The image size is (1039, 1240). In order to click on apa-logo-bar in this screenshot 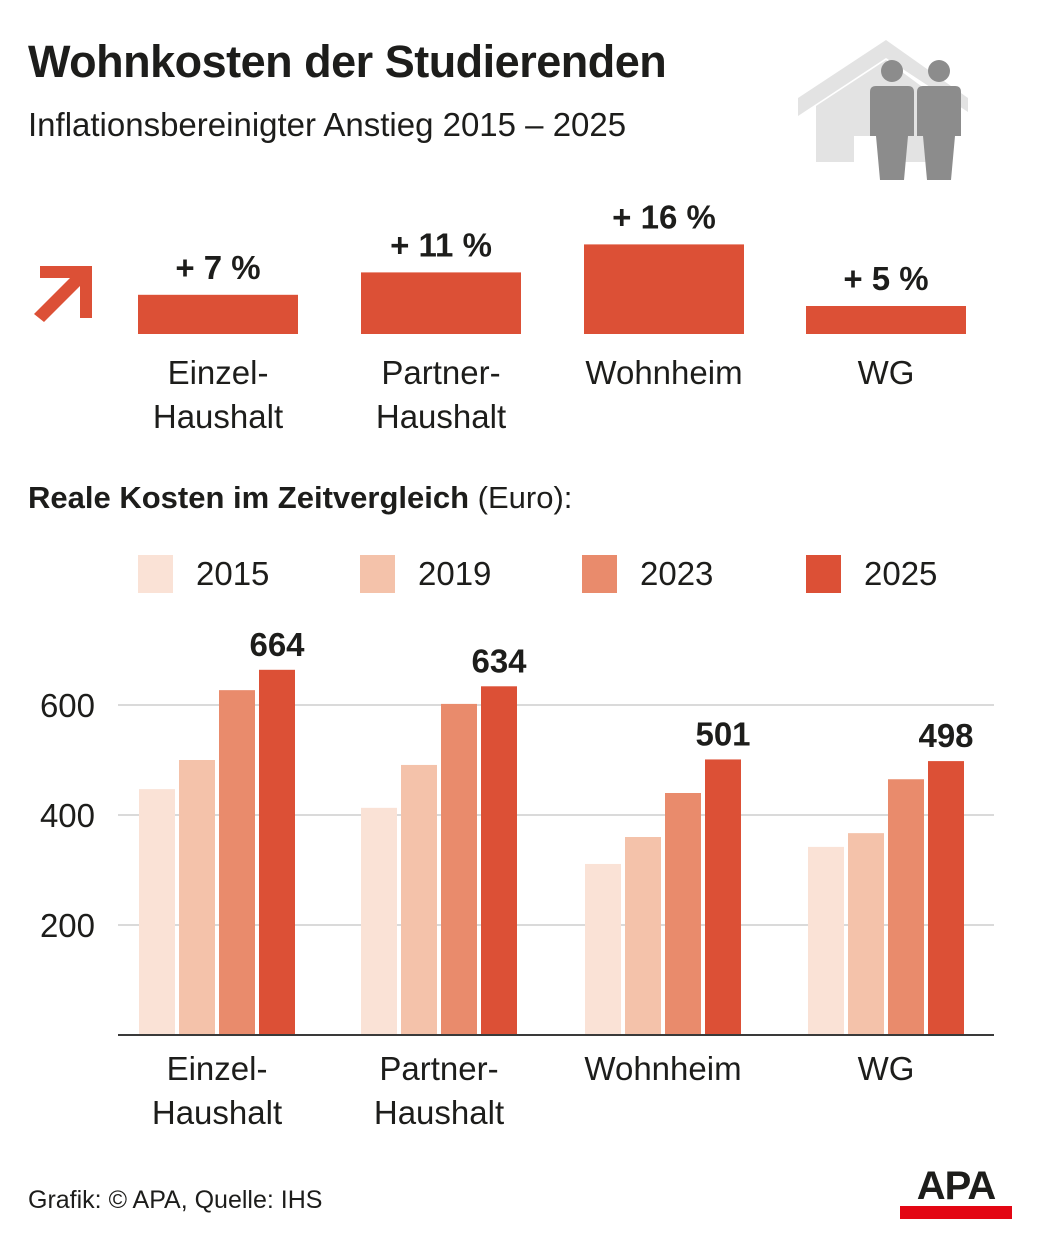, I will do `click(956, 1212)`.